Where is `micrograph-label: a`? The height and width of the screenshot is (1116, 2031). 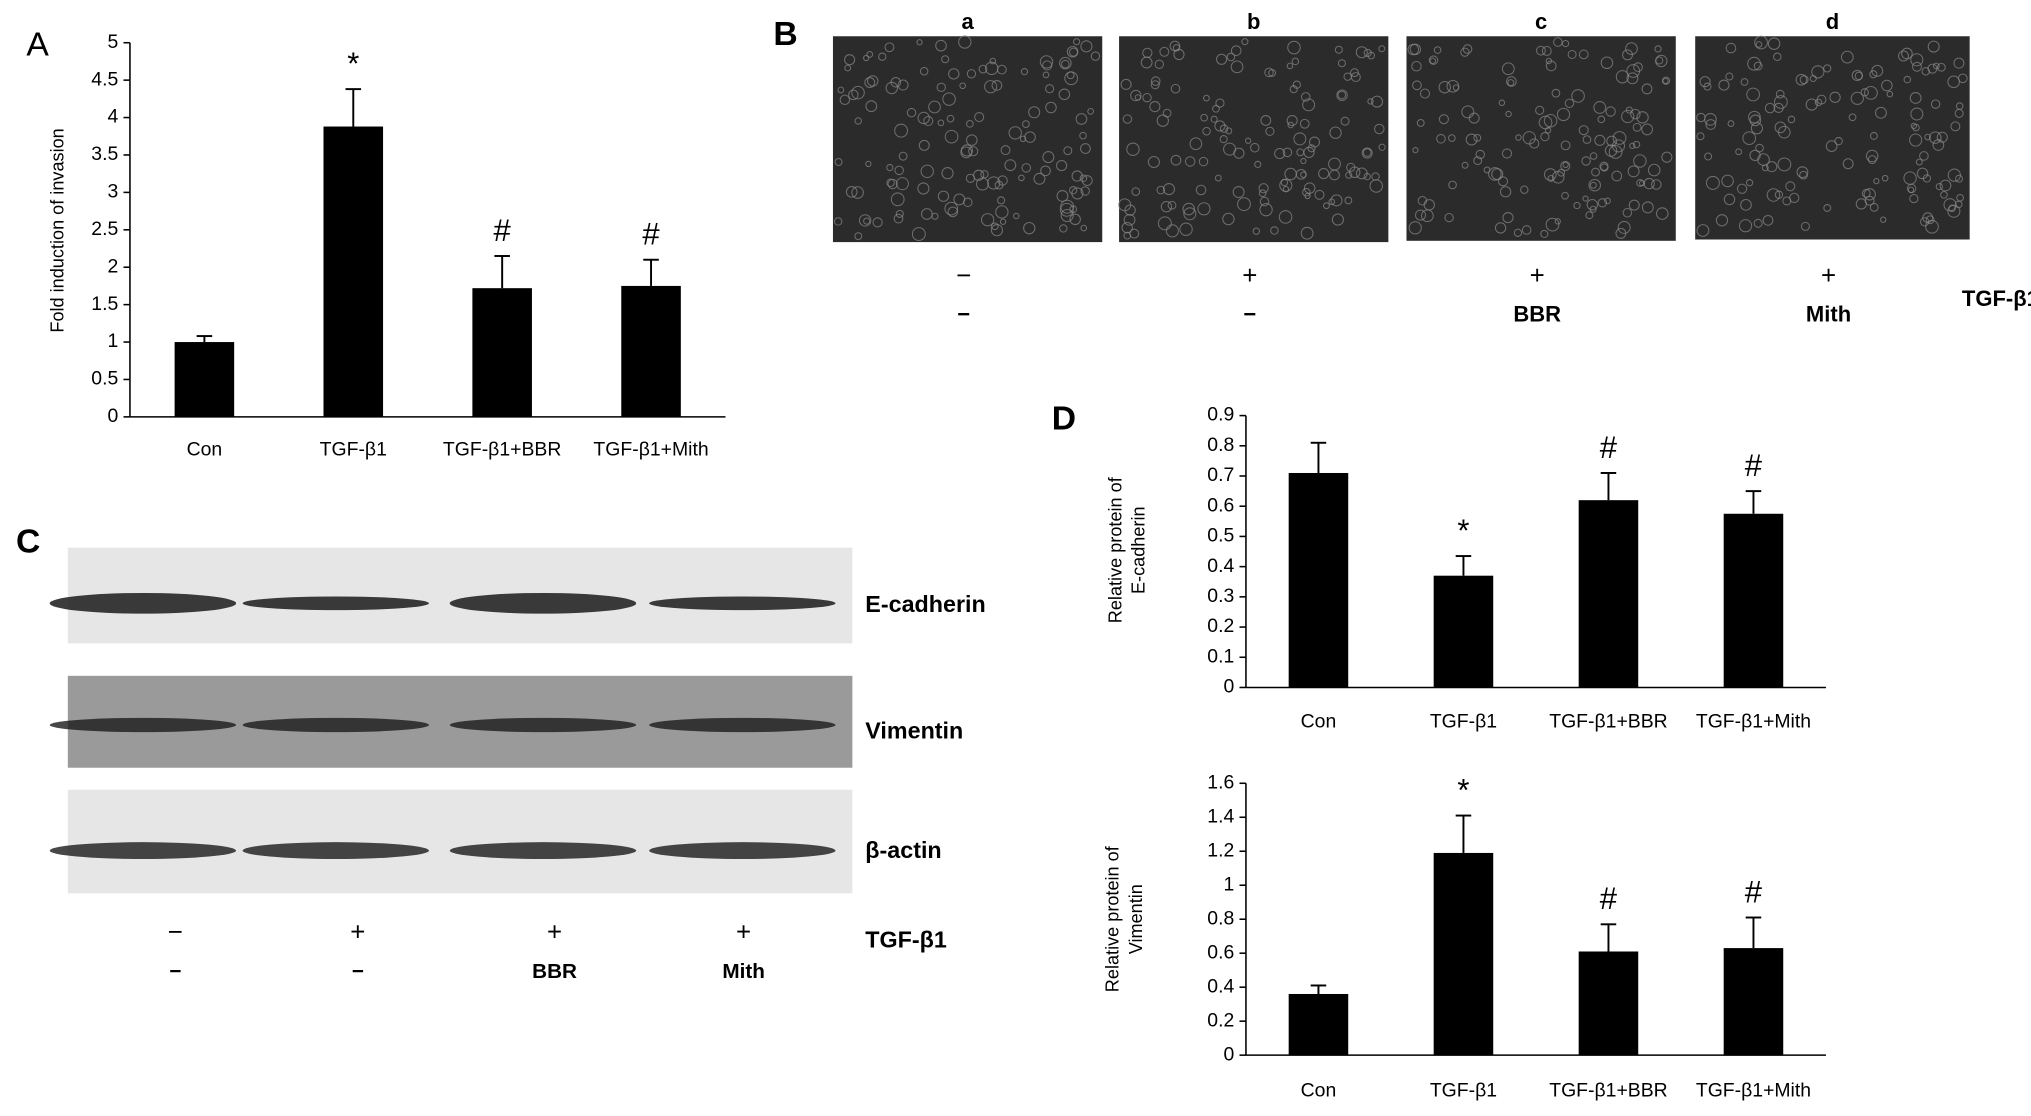 micrograph-label: a is located at coordinates (967, 21).